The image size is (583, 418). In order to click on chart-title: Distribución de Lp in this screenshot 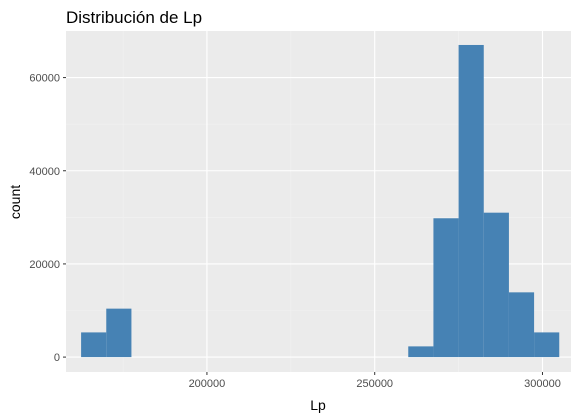, I will do `click(134, 17)`.